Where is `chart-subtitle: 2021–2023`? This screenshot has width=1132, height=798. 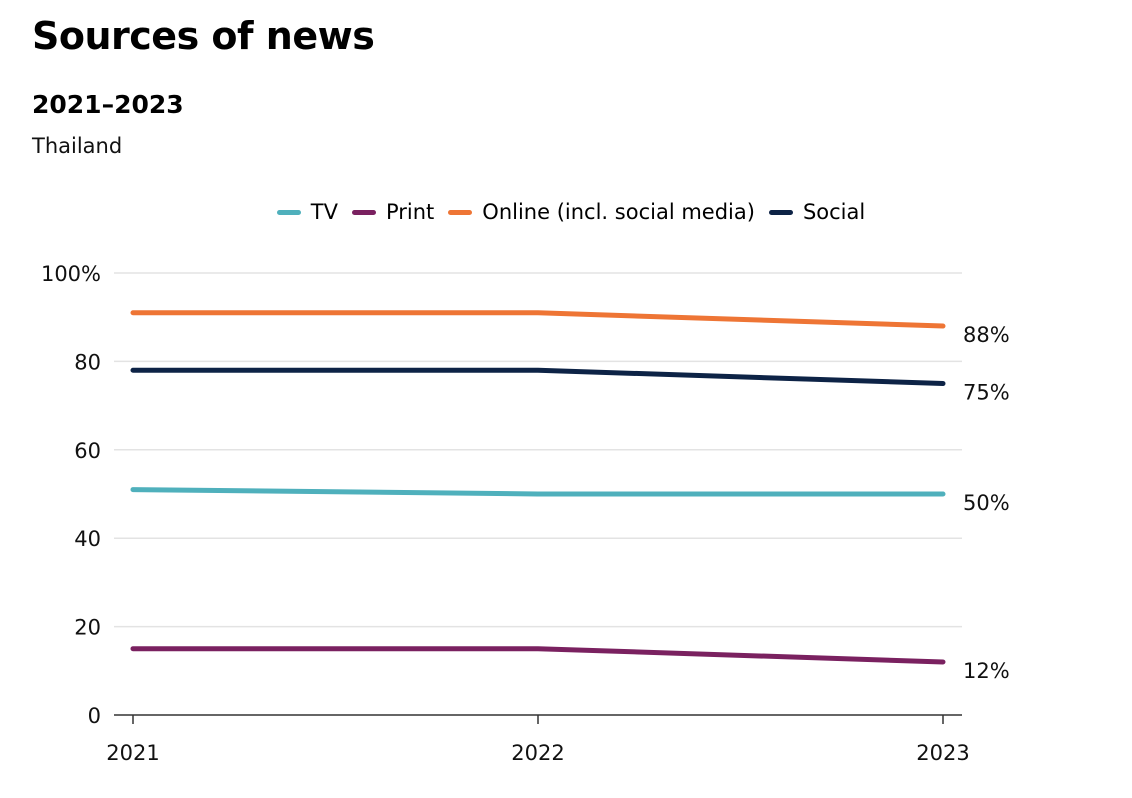 chart-subtitle: 2021–2023 is located at coordinates (108, 104).